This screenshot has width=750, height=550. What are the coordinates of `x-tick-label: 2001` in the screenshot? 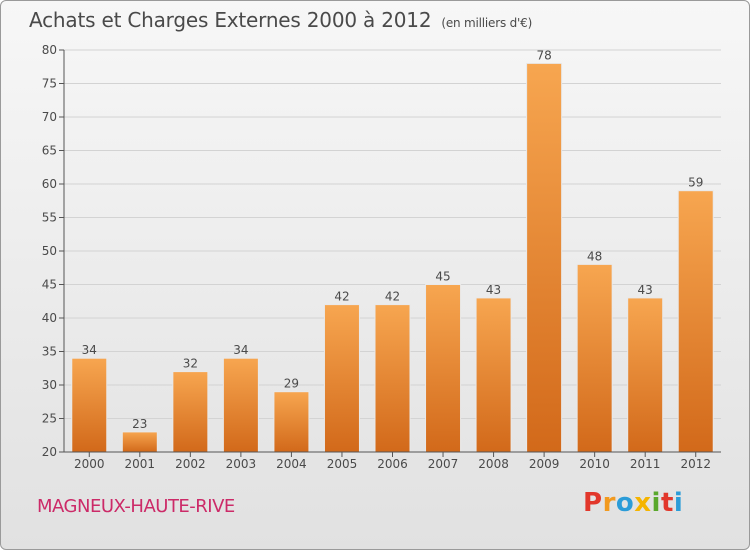 It's located at (140, 464).